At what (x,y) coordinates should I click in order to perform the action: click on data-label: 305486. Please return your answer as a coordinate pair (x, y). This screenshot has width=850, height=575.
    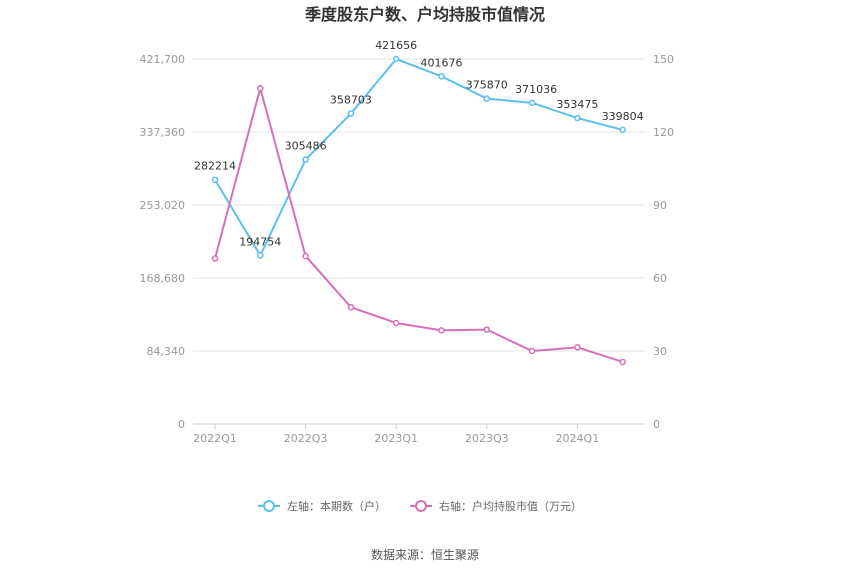
    Looking at the image, I should click on (306, 146).